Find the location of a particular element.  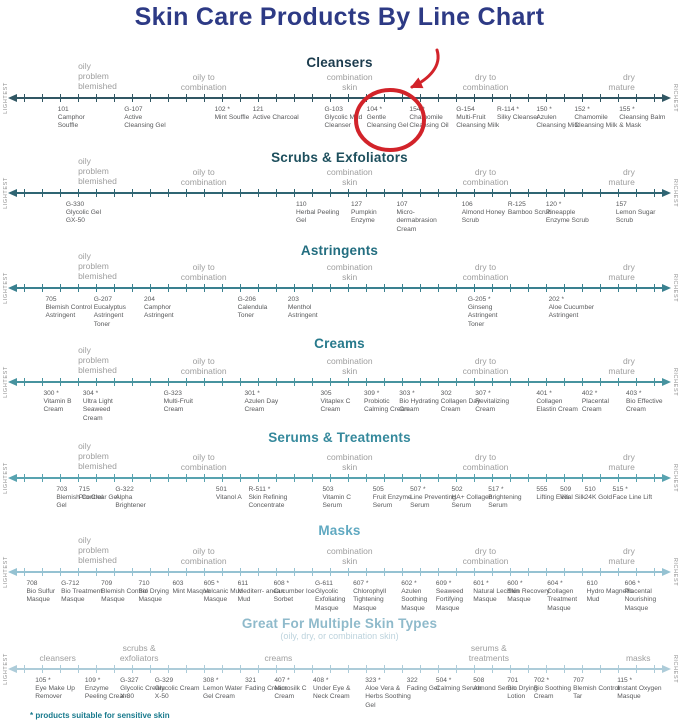

product-code: R-125 is located at coordinates (516, 204).